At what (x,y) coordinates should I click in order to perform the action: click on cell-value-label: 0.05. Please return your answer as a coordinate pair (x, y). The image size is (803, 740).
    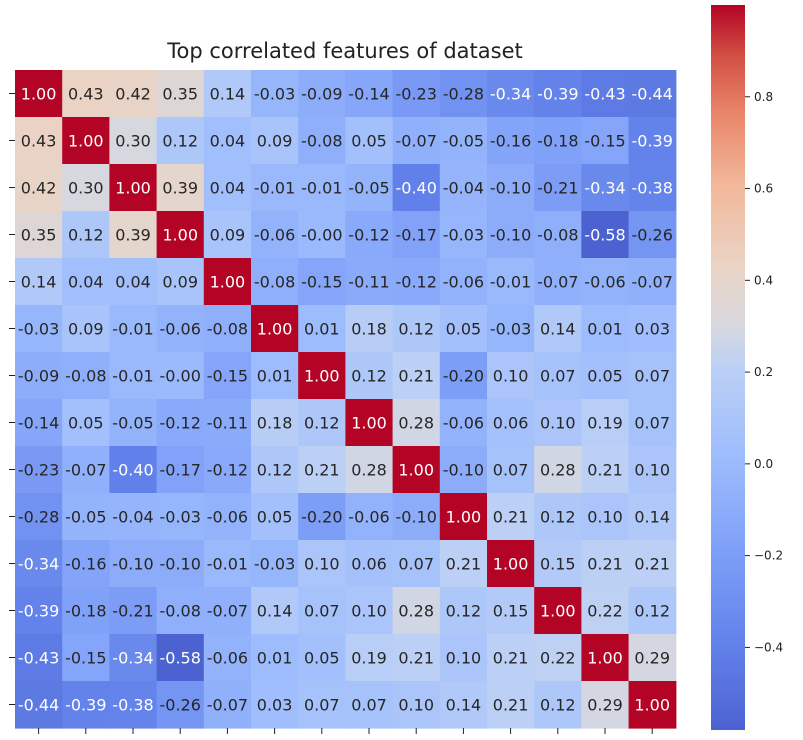
    Looking at the image, I should click on (86, 423).